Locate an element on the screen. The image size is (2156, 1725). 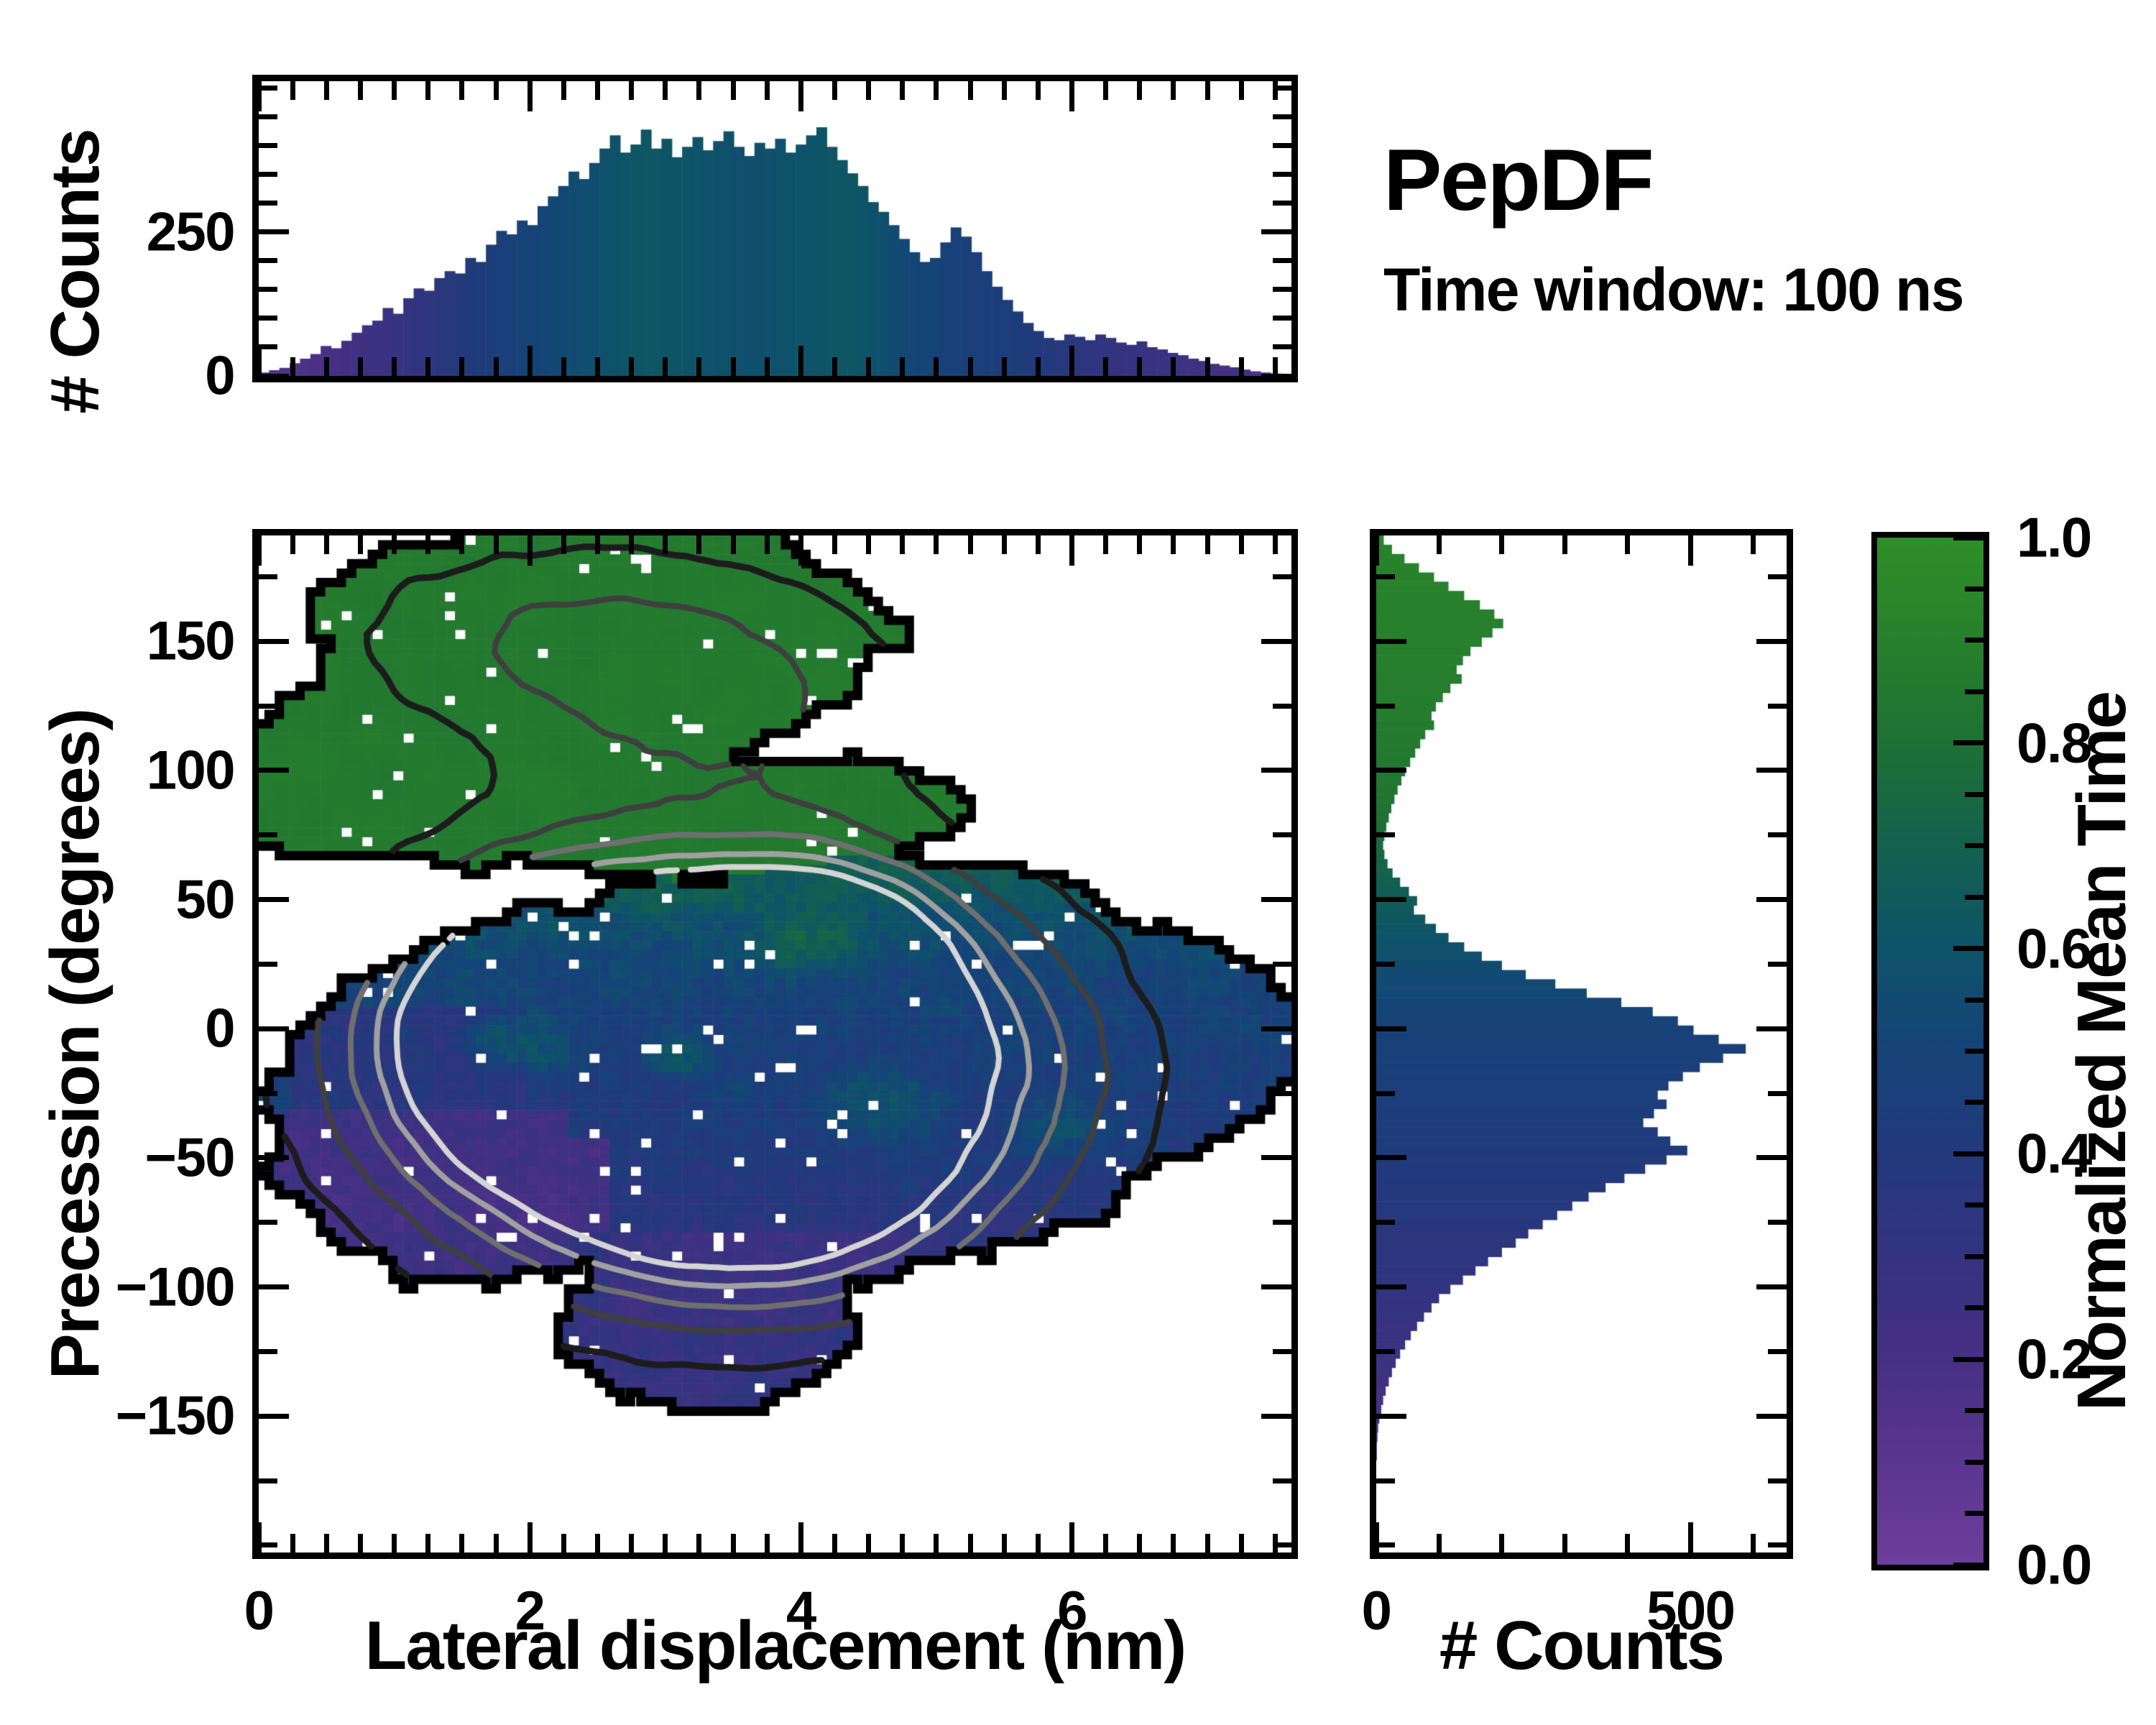
right-hist-x-axis-title: # Counts is located at coordinates (1582, 1645).